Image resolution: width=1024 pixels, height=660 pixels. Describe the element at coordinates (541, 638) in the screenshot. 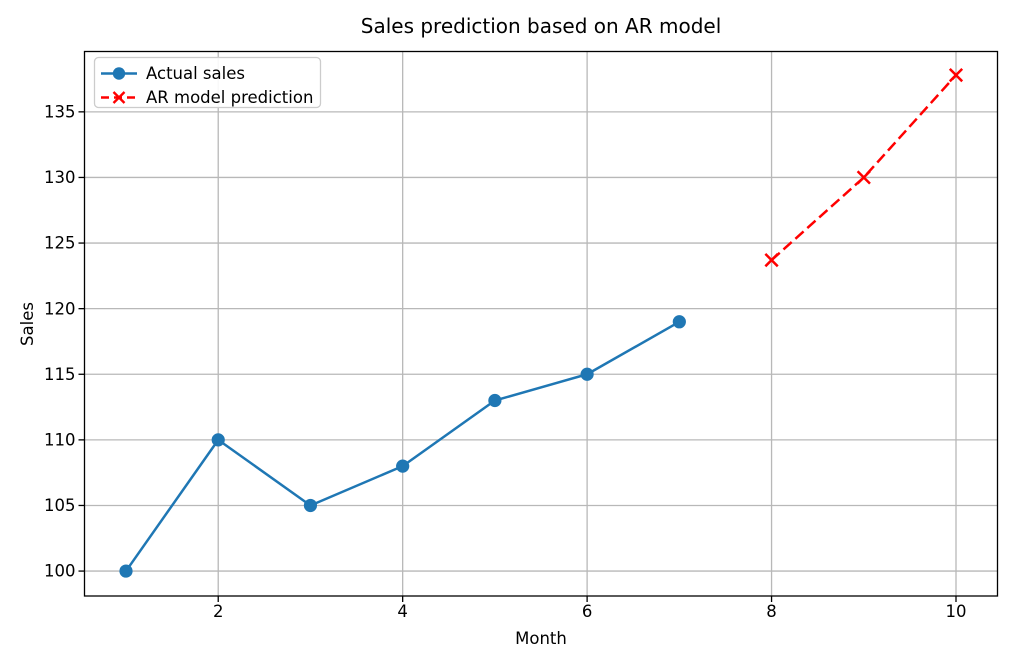

I see `x-axis-label: Month` at that location.